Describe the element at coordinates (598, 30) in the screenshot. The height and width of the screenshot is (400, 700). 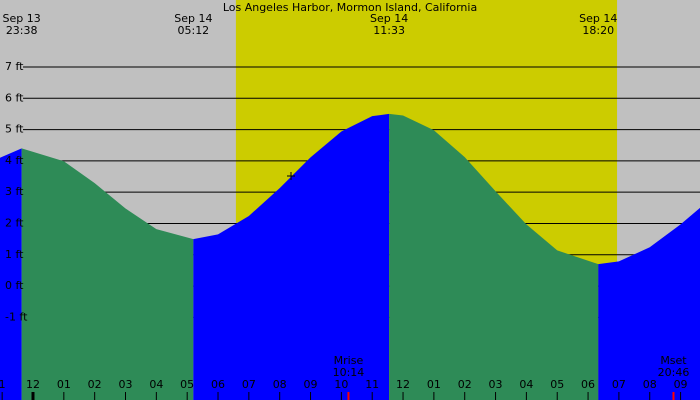
I see `extreme-time: 18:20` at that location.